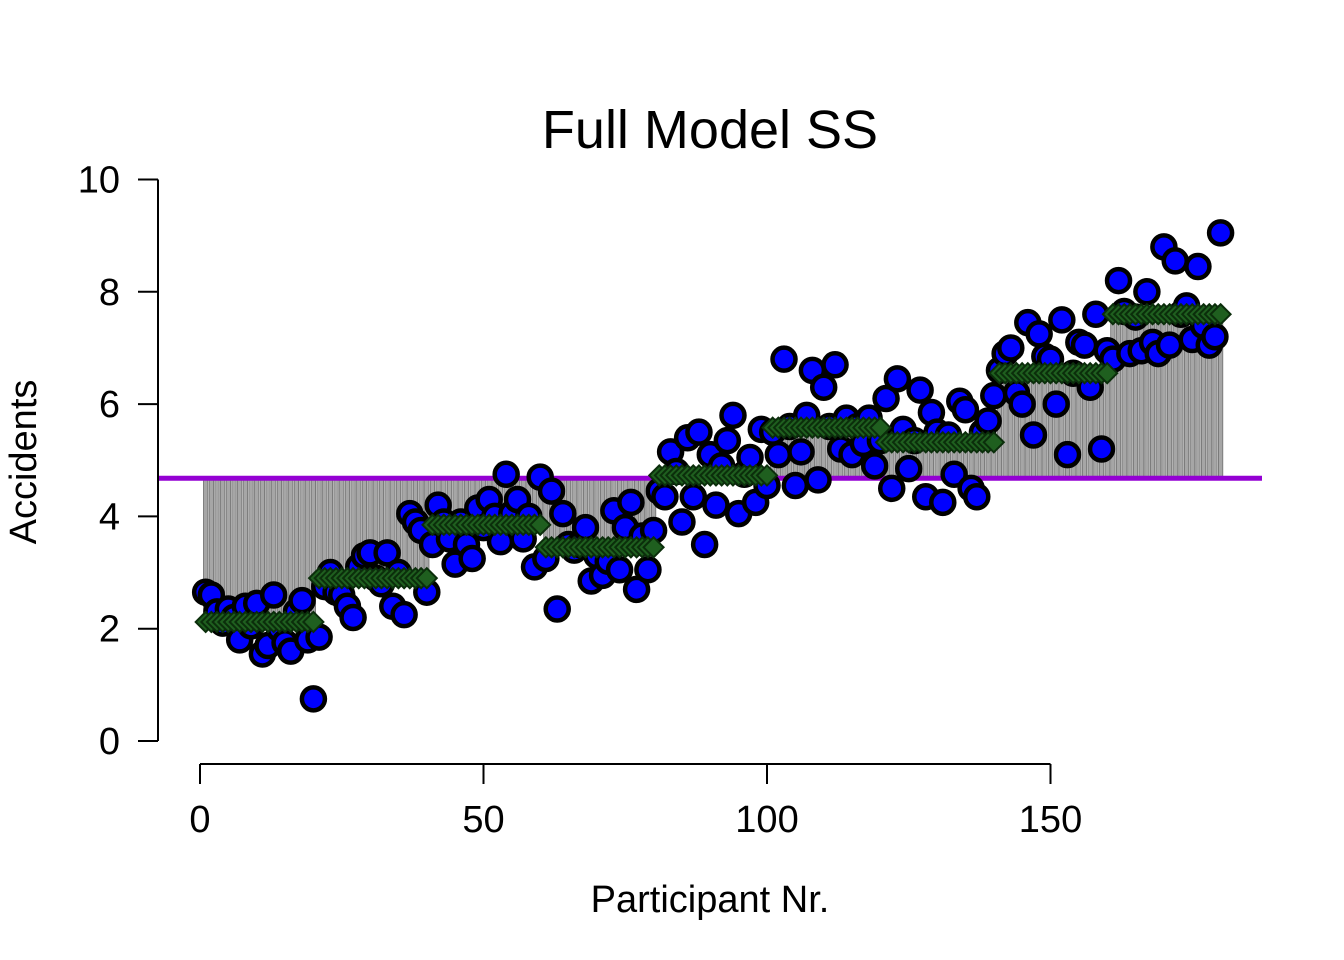 This screenshot has width=1344, height=960. Describe the element at coordinates (766, 820) in the screenshot. I see `x-tick-label: 100` at that location.